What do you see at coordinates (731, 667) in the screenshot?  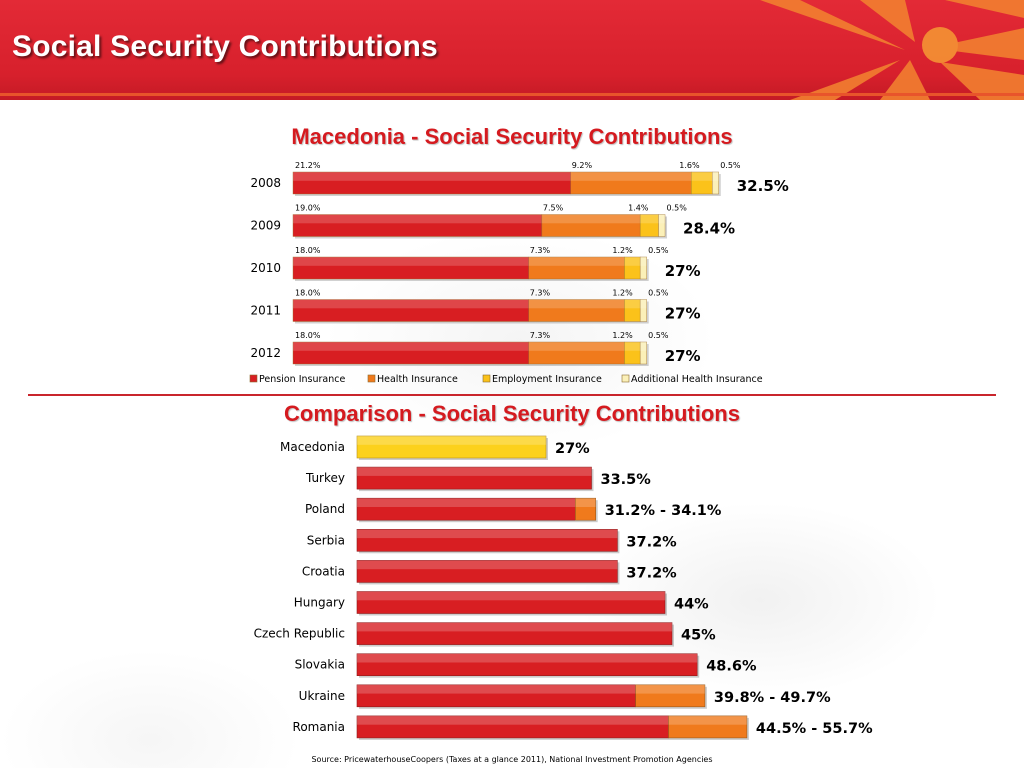 I see `value-label: 48.6%` at bounding box center [731, 667].